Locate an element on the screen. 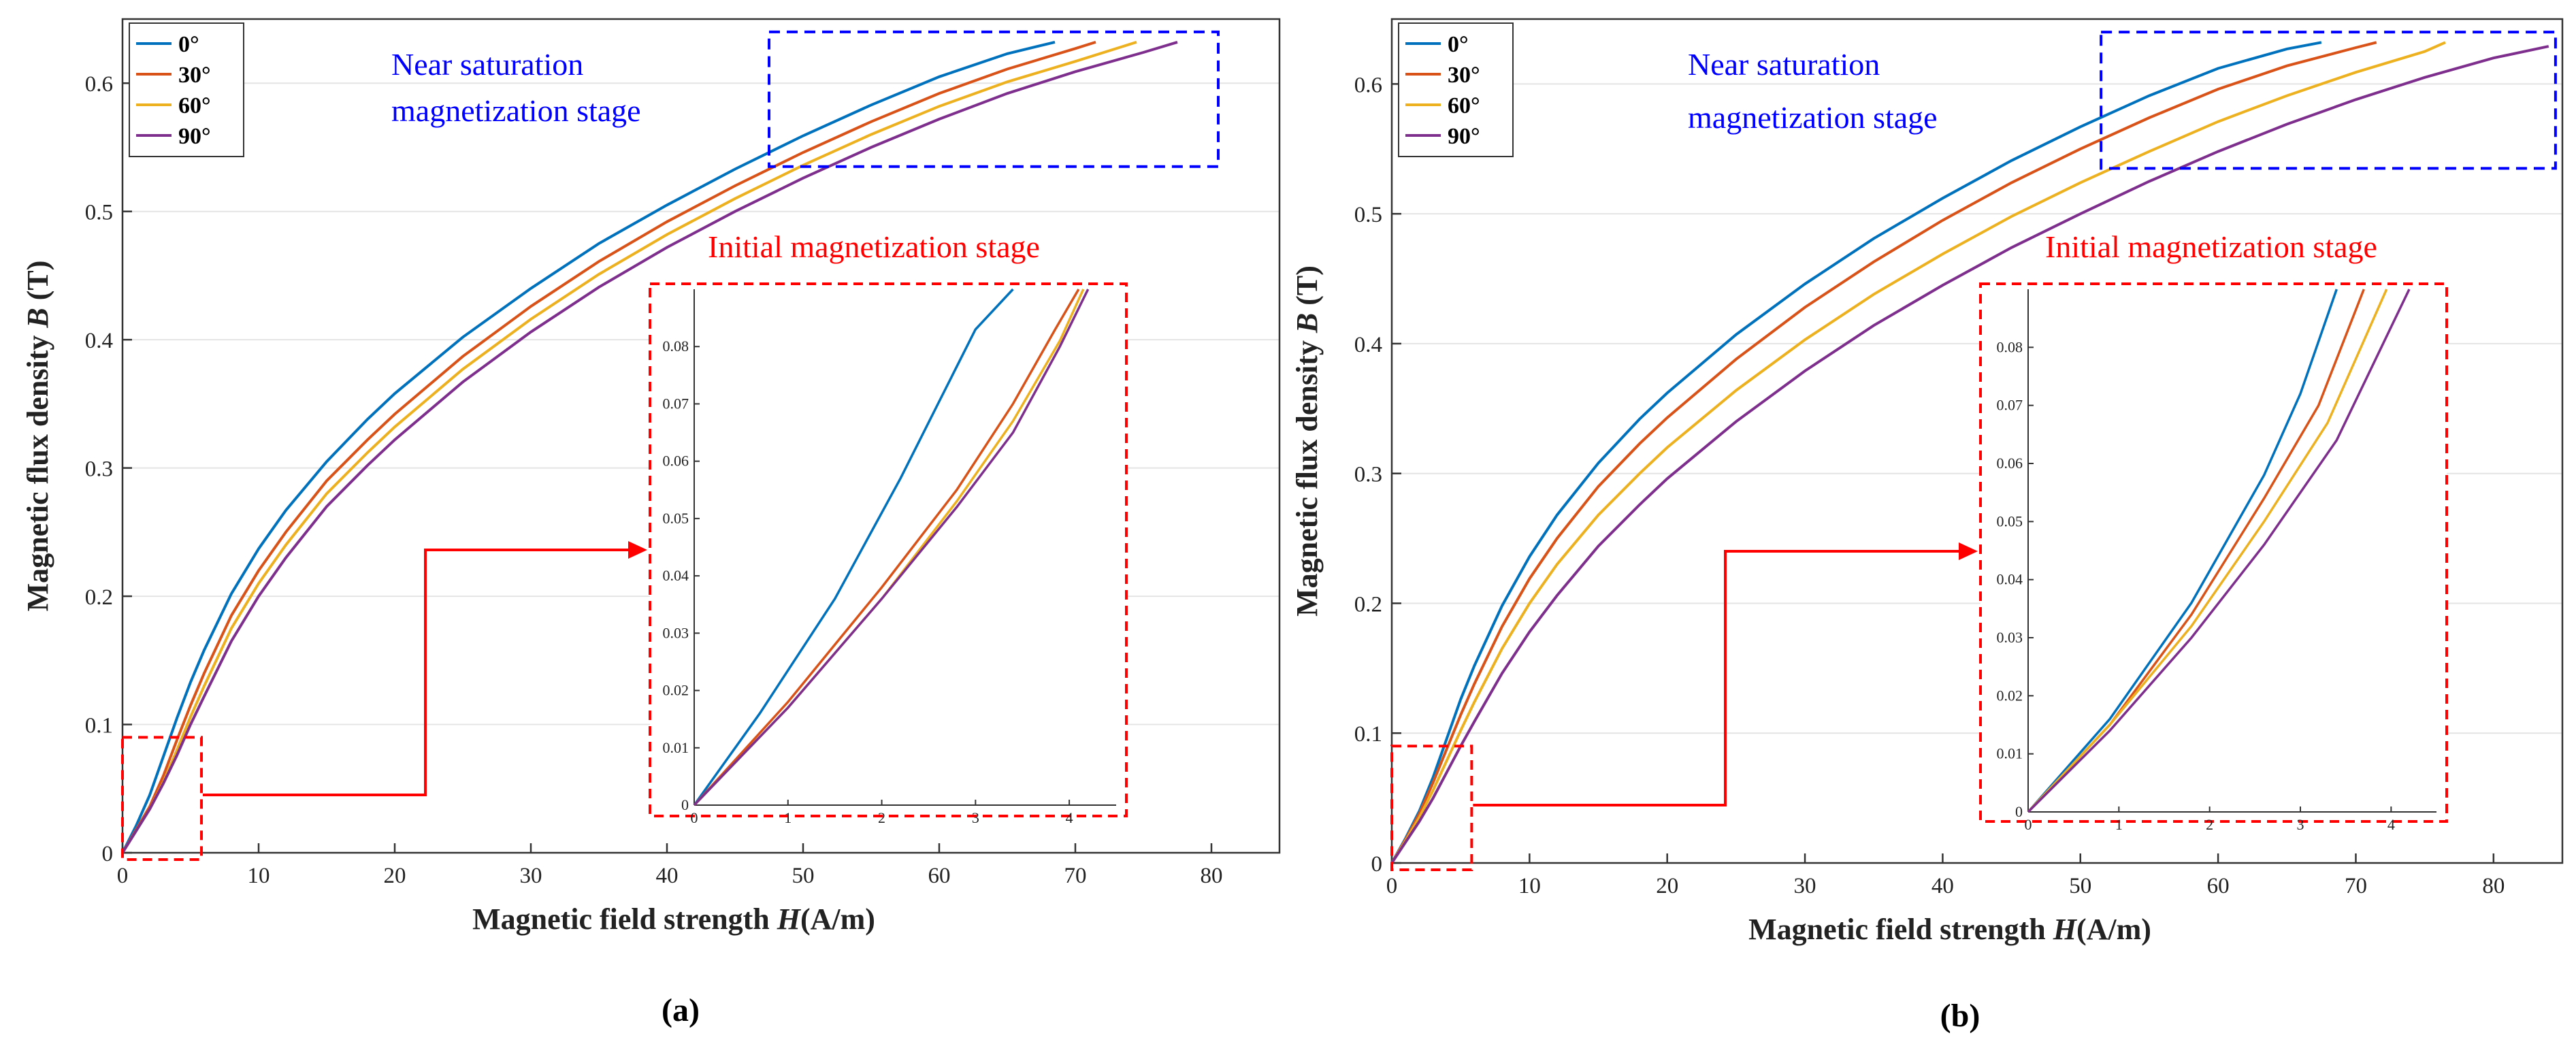 Image resolution: width=2576 pixels, height=1044 pixels. inset-y-tick-label: 0.04 is located at coordinates (2010, 579).